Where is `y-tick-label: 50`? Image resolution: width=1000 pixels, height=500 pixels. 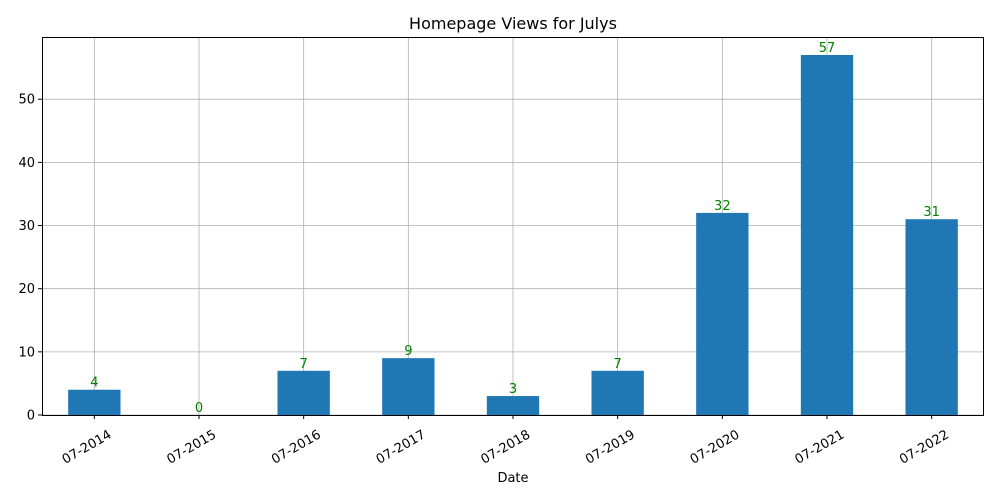
y-tick-label: 50 is located at coordinates (26, 100).